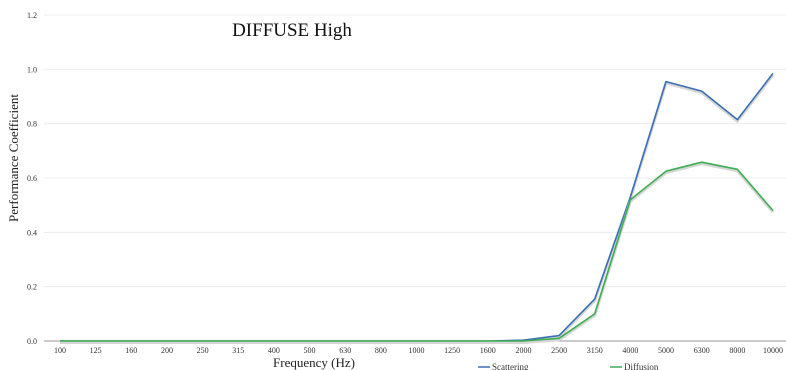  I want to click on x-tick-label: 5000, so click(666, 350).